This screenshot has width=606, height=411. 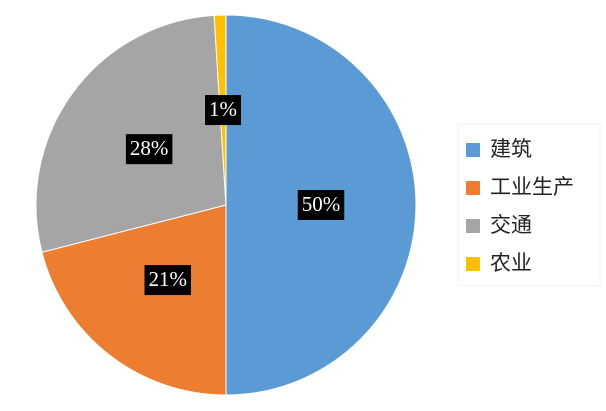 I want to click on legend-label: 交通, so click(x=511, y=225).